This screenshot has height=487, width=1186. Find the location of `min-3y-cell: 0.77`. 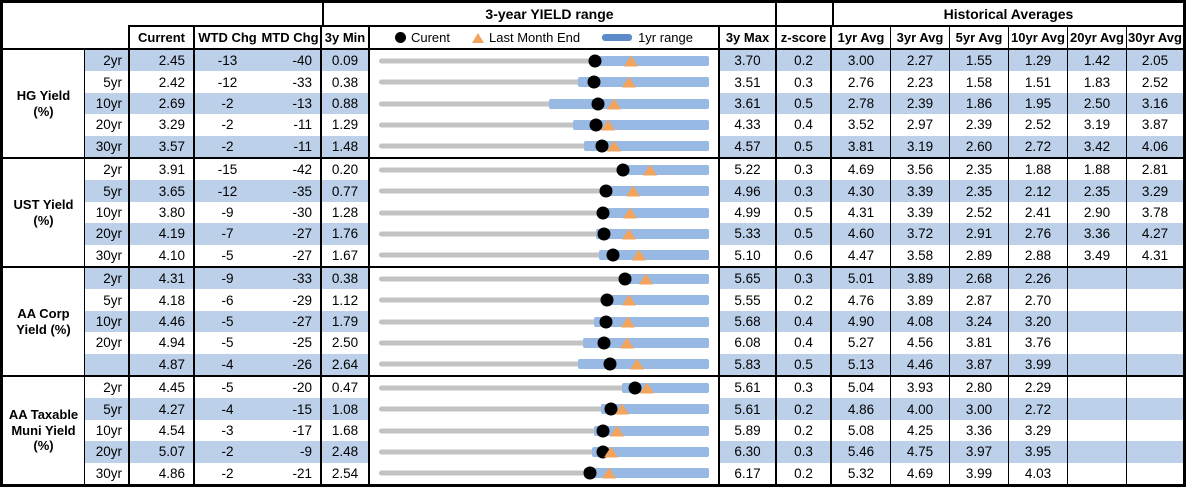

min-3y-cell: 0.77 is located at coordinates (346, 191).